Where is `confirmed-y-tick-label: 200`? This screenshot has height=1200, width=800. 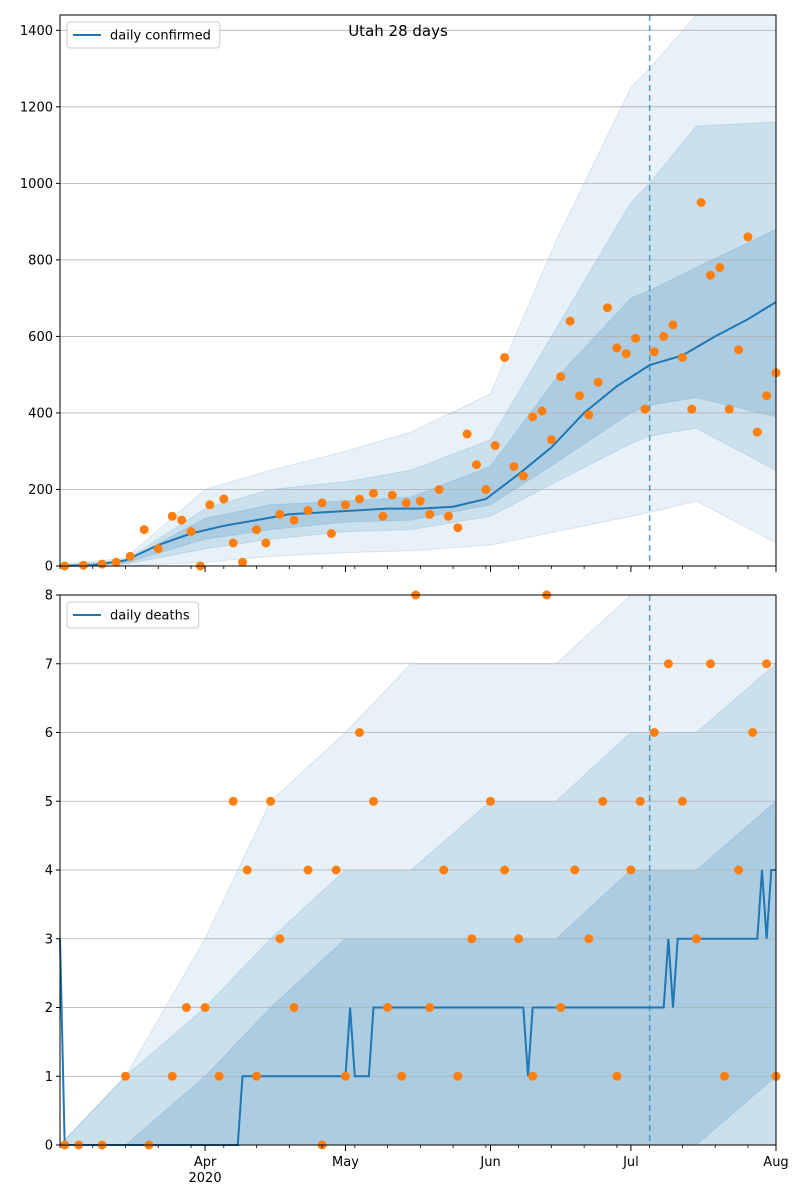
confirmed-y-tick-label: 200 is located at coordinates (40, 490).